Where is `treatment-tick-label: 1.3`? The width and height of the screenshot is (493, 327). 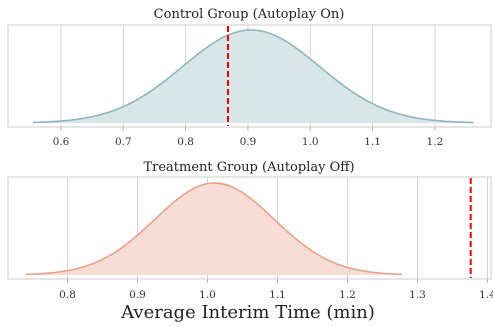
treatment-tick-label: 1.3 is located at coordinates (417, 295).